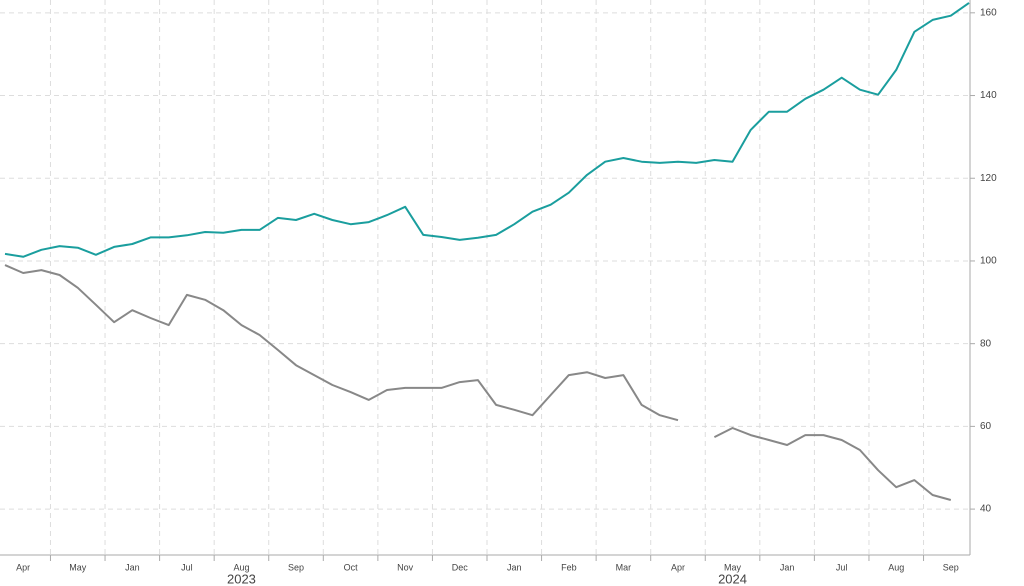  I want to click on x-tick-label: Feb, so click(569, 567).